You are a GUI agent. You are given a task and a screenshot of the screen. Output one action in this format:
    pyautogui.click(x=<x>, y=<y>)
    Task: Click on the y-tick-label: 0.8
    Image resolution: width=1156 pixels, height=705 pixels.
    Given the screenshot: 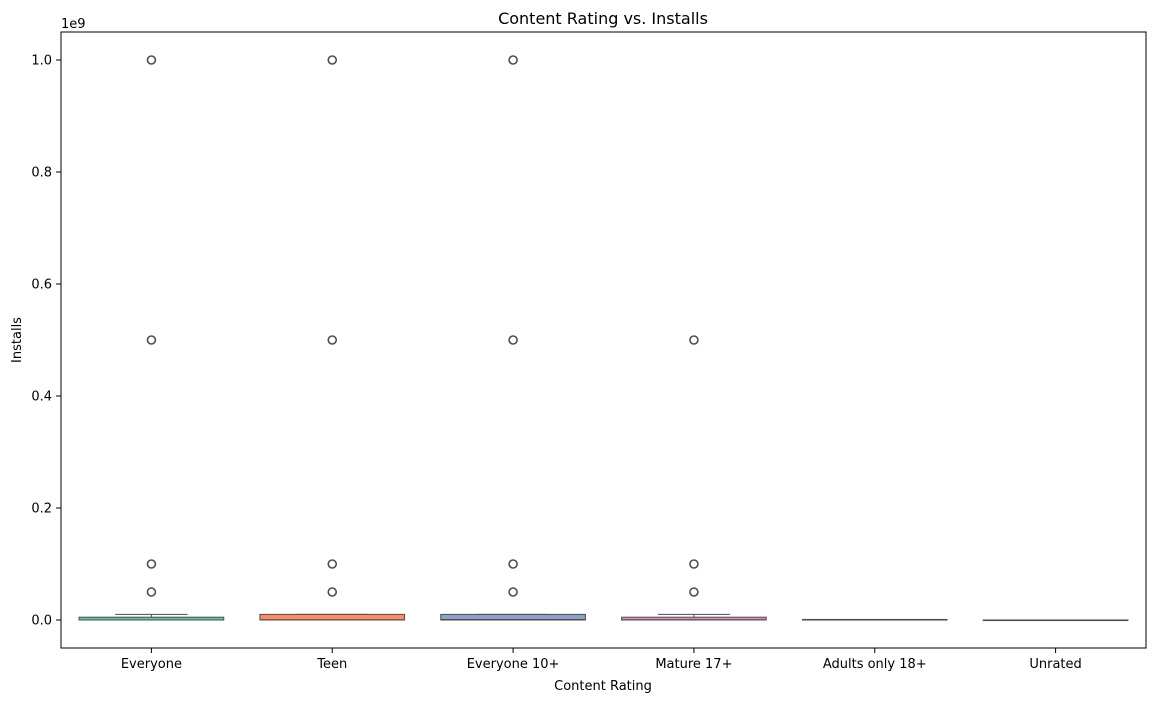 What is the action you would take?
    pyautogui.click(x=41, y=173)
    